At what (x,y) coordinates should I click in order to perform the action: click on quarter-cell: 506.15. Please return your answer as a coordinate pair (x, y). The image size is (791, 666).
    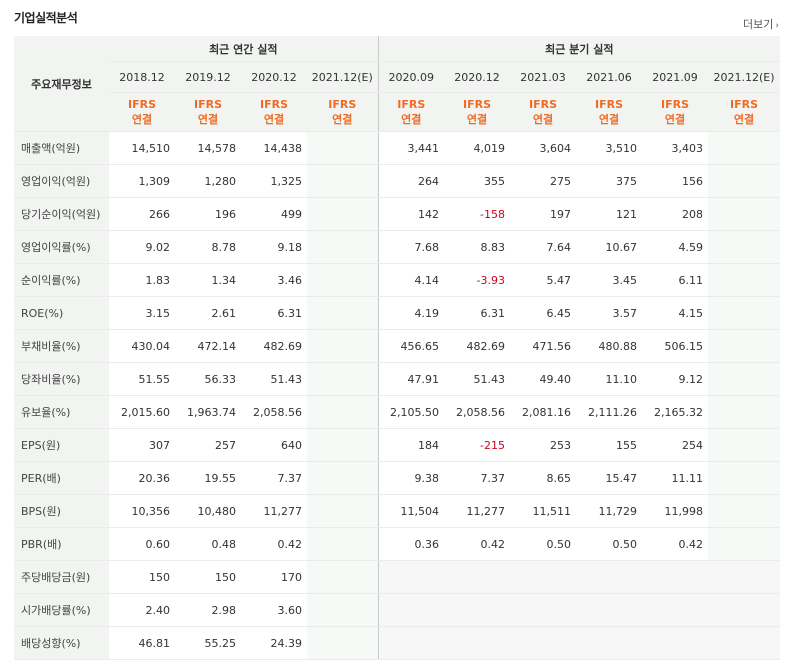
    Looking at the image, I should click on (675, 346).